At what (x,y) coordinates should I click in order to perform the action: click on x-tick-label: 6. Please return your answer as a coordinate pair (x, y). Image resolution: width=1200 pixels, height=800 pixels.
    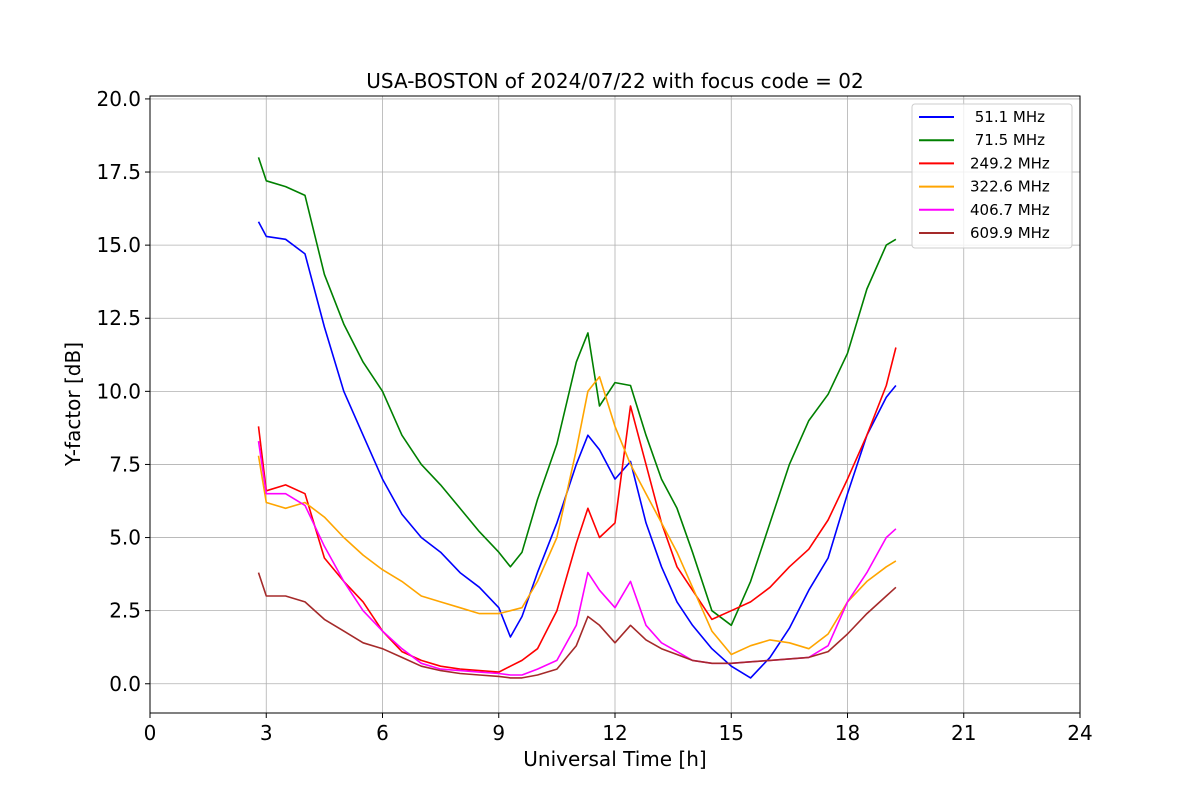
    Looking at the image, I should click on (382, 733).